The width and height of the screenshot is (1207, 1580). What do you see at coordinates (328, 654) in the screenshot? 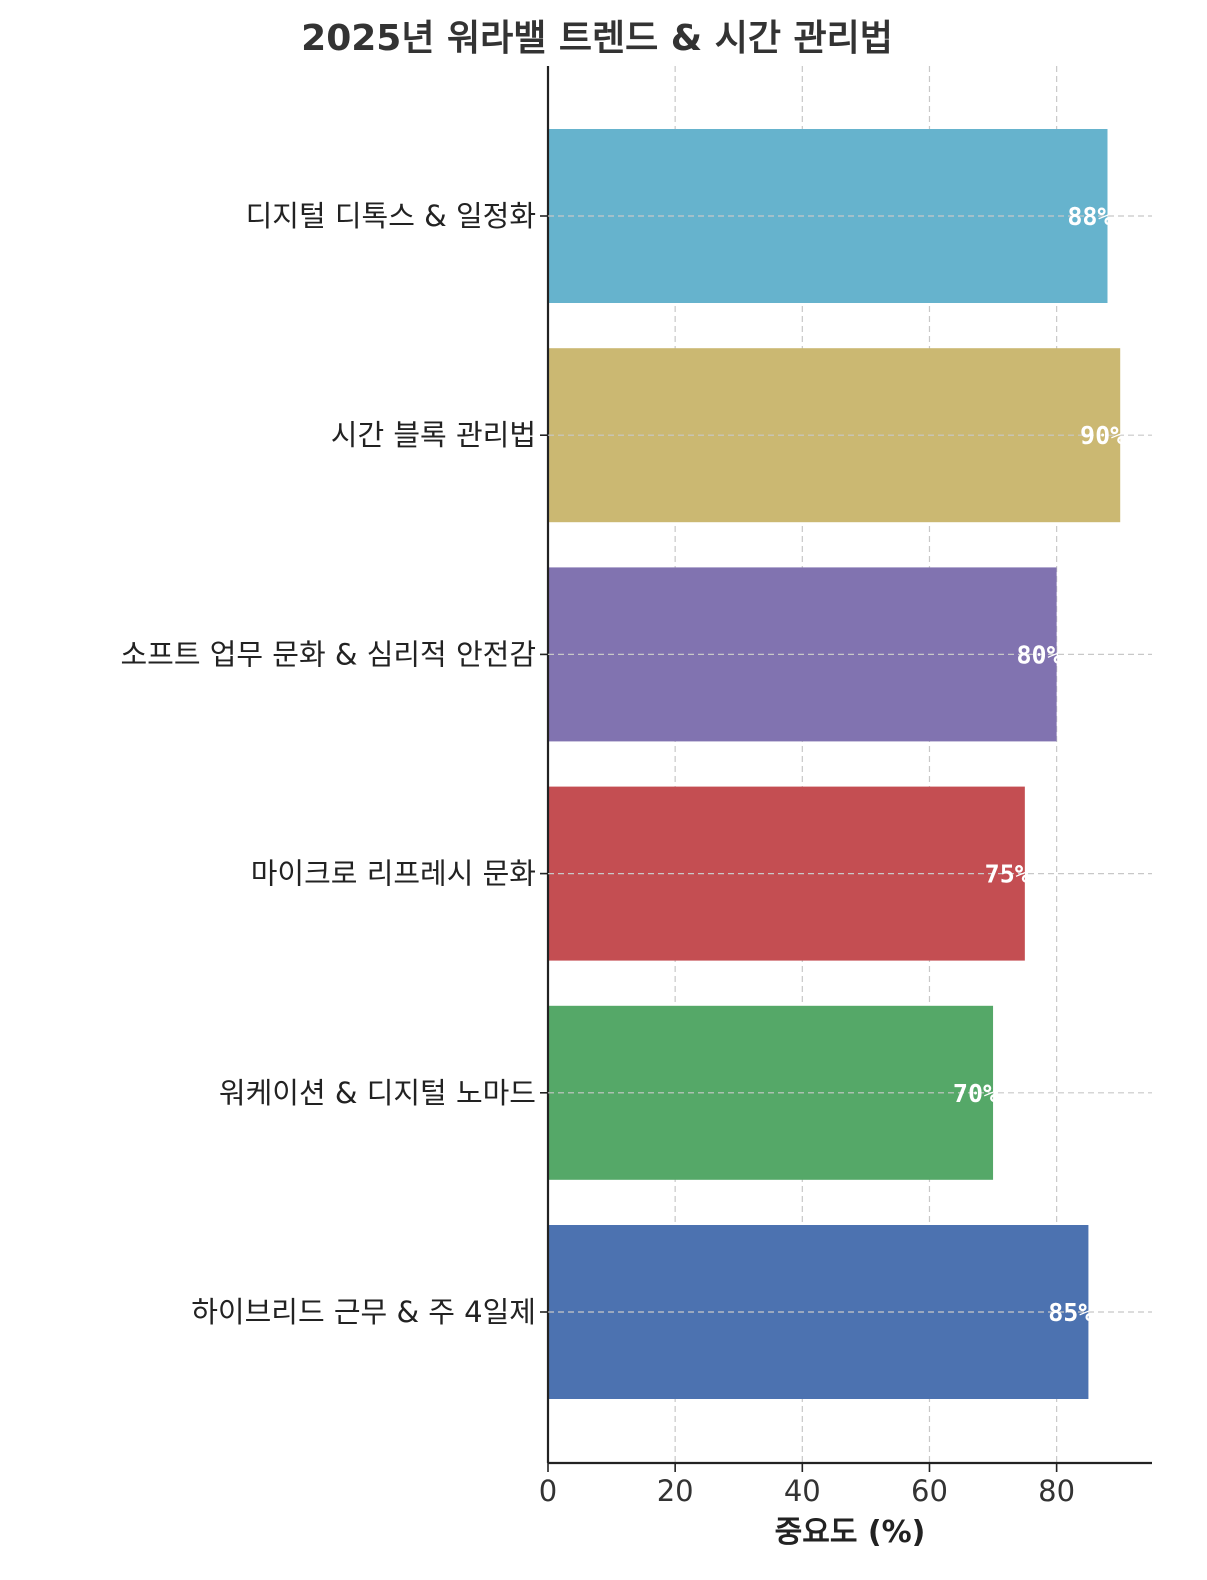
I see `category-label: 소프트 업무 문화 & 심리적 안전감` at bounding box center [328, 654].